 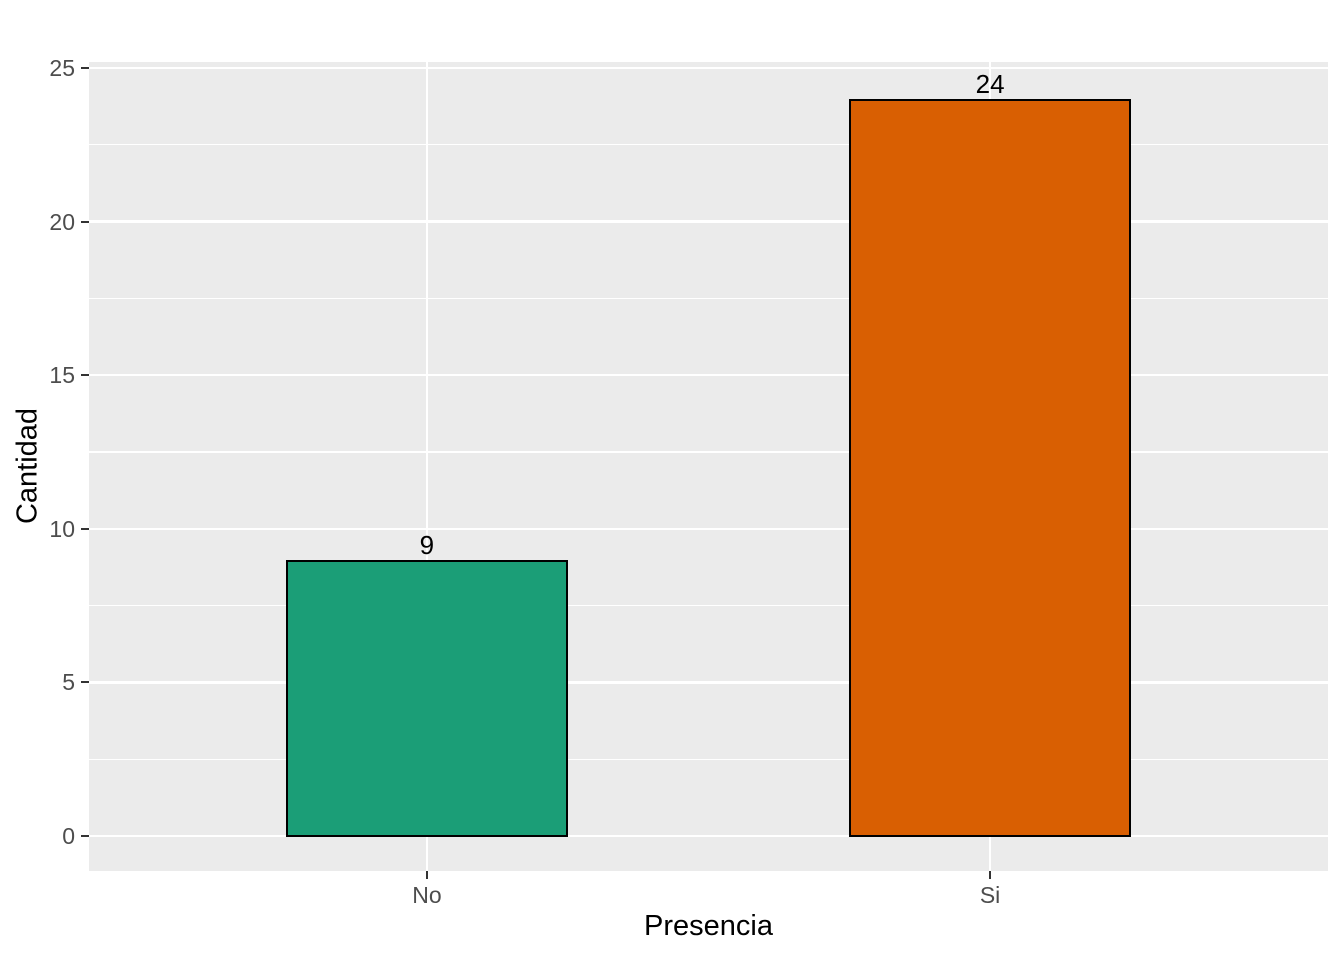 What do you see at coordinates (427, 895) in the screenshot?
I see `x-axis-tick-label: No` at bounding box center [427, 895].